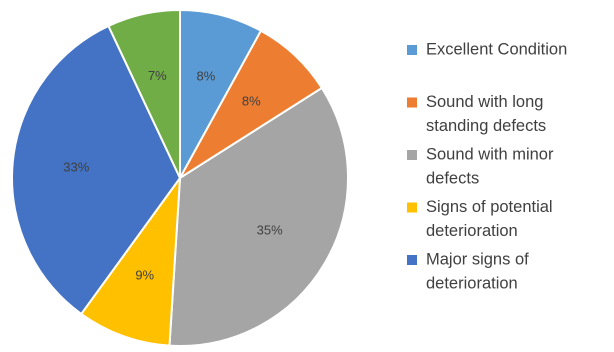 The width and height of the screenshot is (614, 352). Describe the element at coordinates (486, 126) in the screenshot. I see `legend-label-1-line-1: standing defects` at that location.